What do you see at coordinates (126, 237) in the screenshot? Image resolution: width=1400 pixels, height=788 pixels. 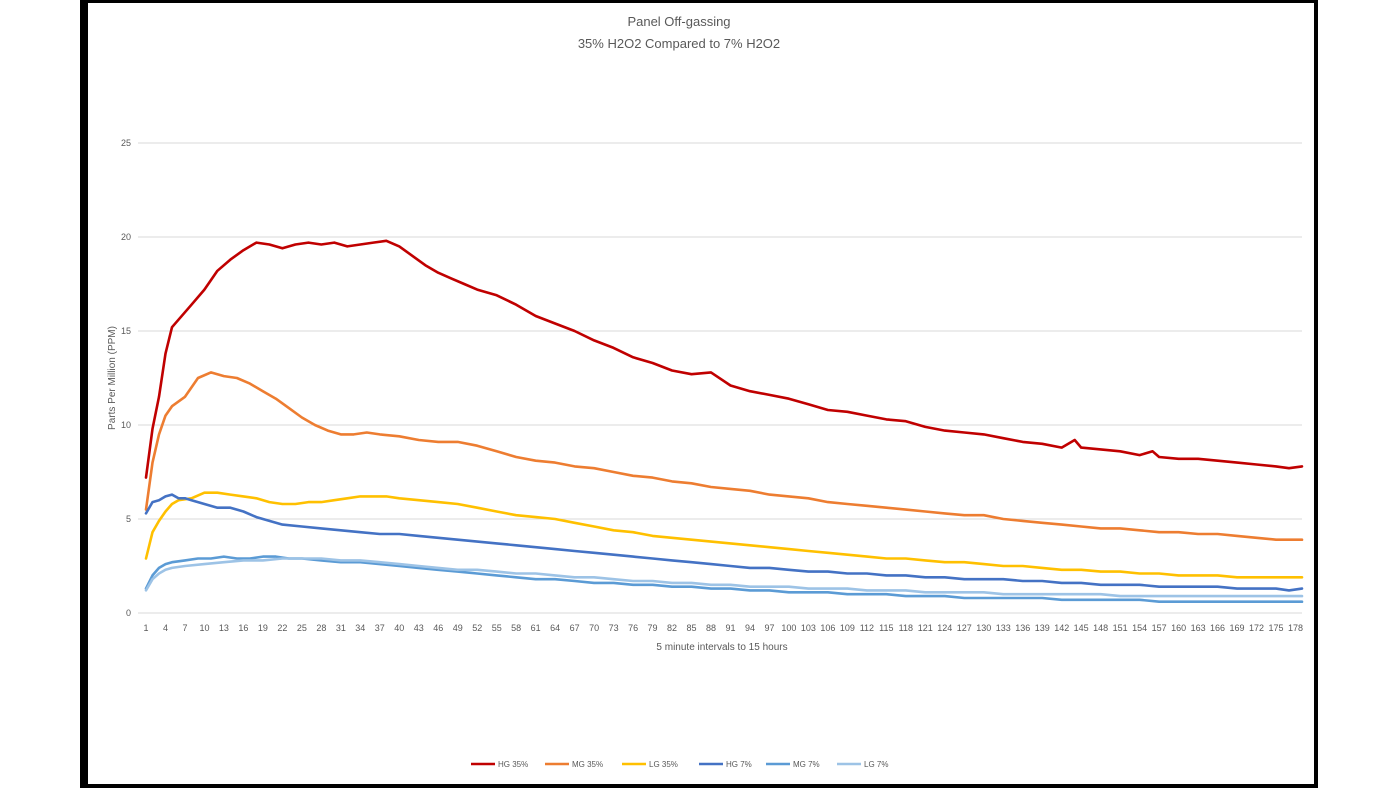 I see `y-tick-label: 20` at bounding box center [126, 237].